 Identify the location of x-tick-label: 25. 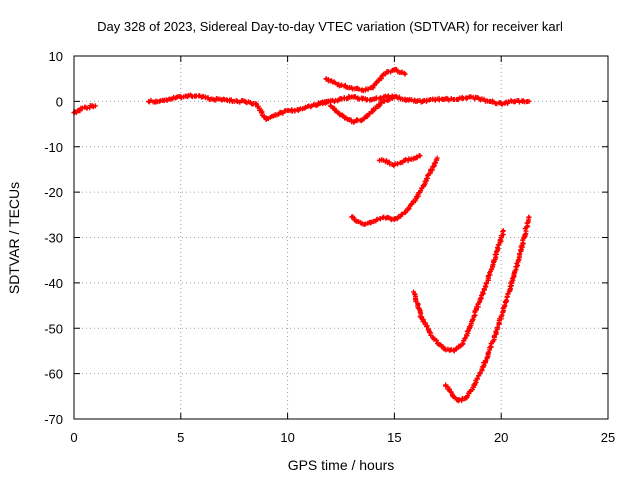
(608, 437).